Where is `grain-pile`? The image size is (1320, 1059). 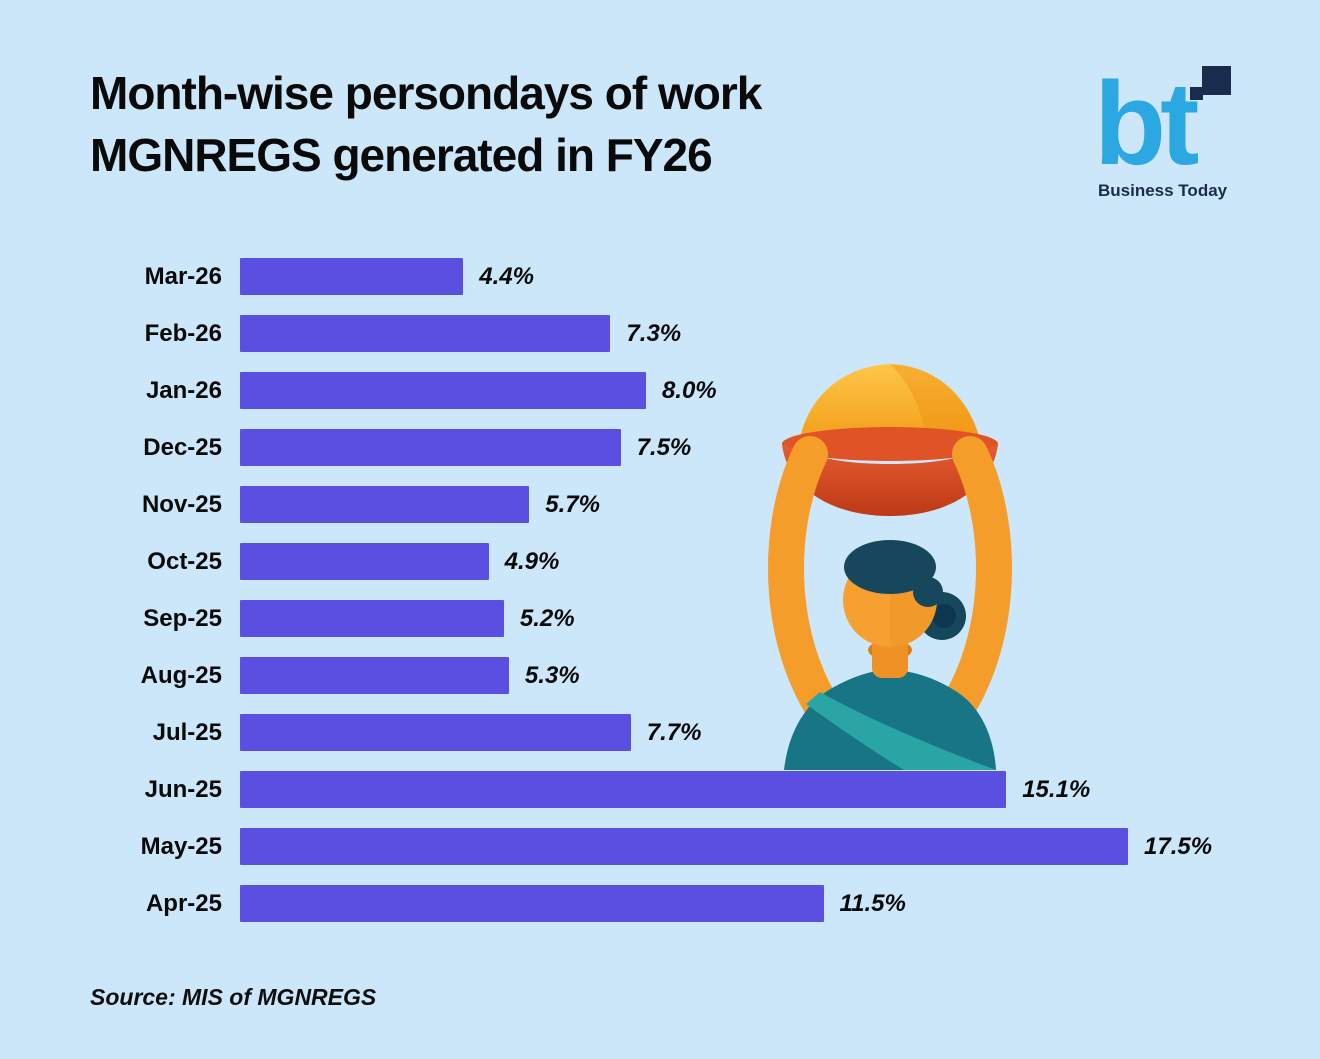
grain-pile is located at coordinates (890, 407).